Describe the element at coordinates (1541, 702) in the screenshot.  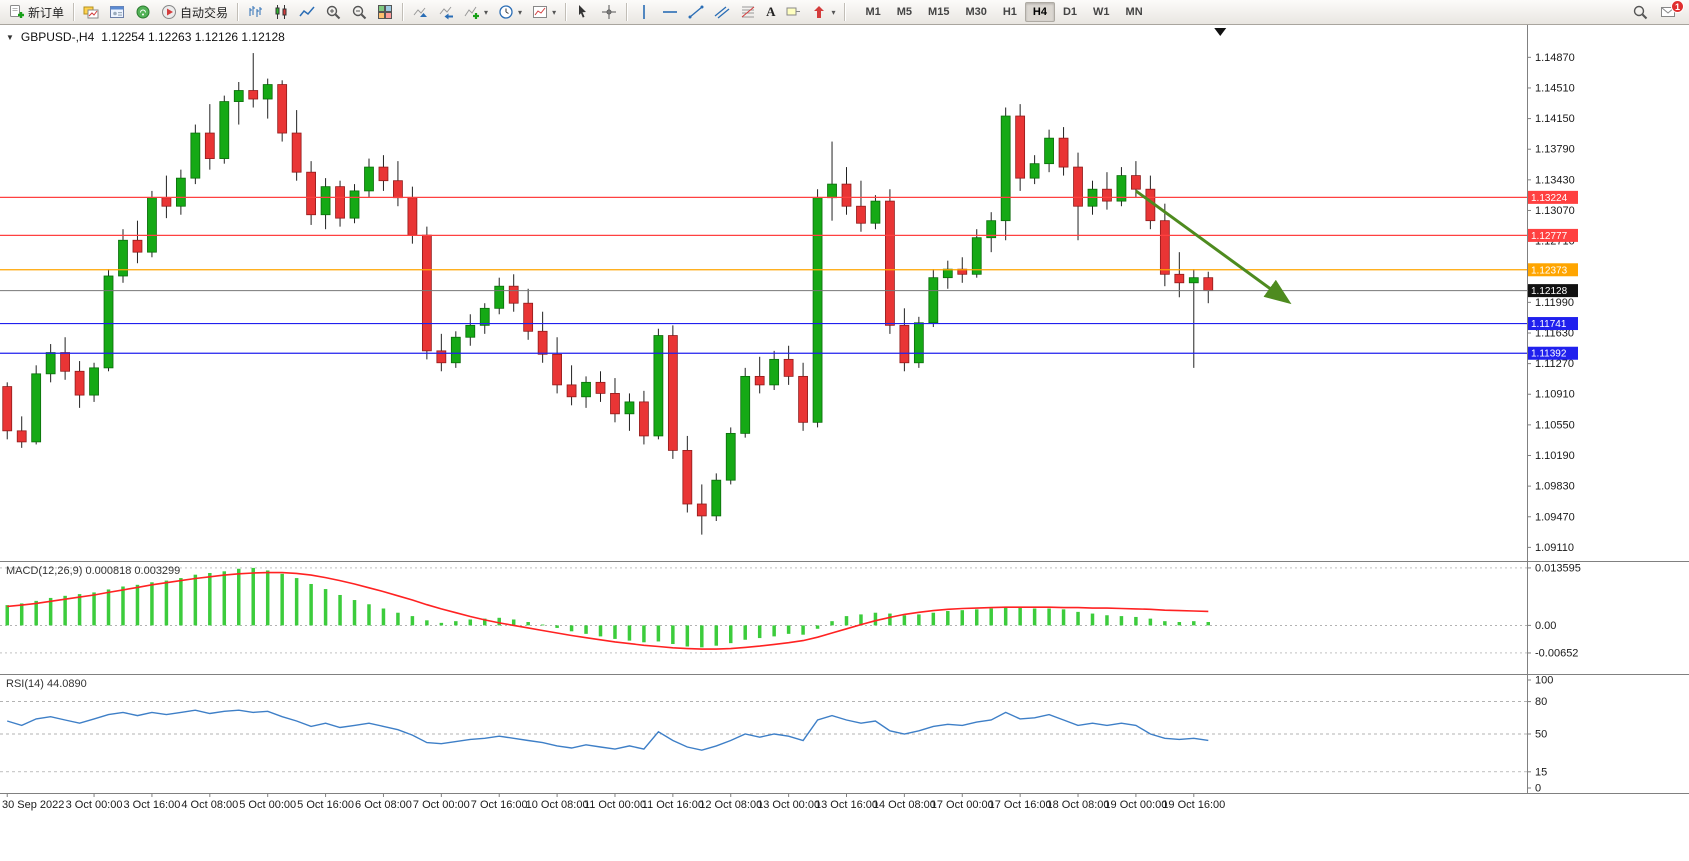
I see `rsi-tick-label: 80` at that location.